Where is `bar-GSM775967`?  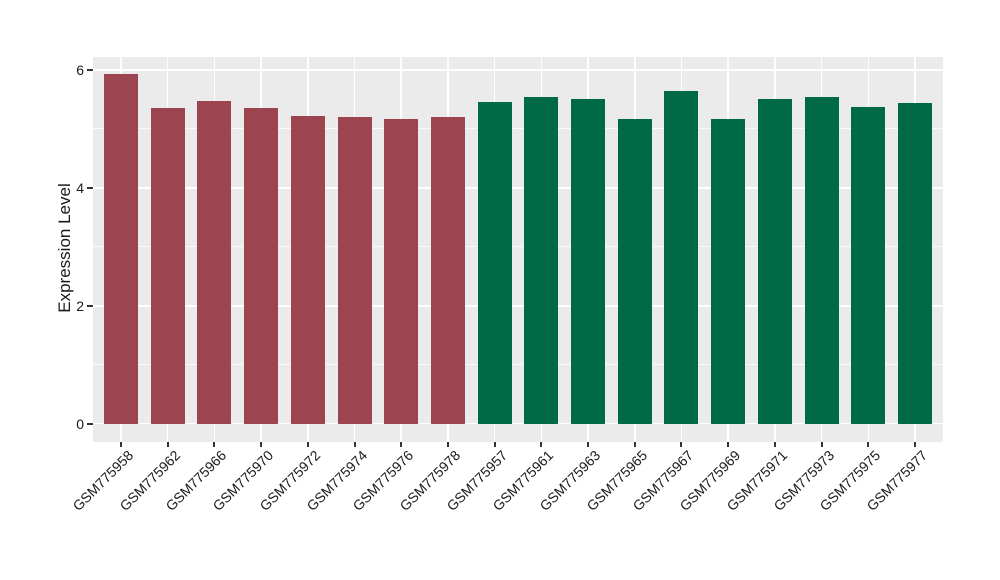
bar-GSM775967 is located at coordinates (681, 257).